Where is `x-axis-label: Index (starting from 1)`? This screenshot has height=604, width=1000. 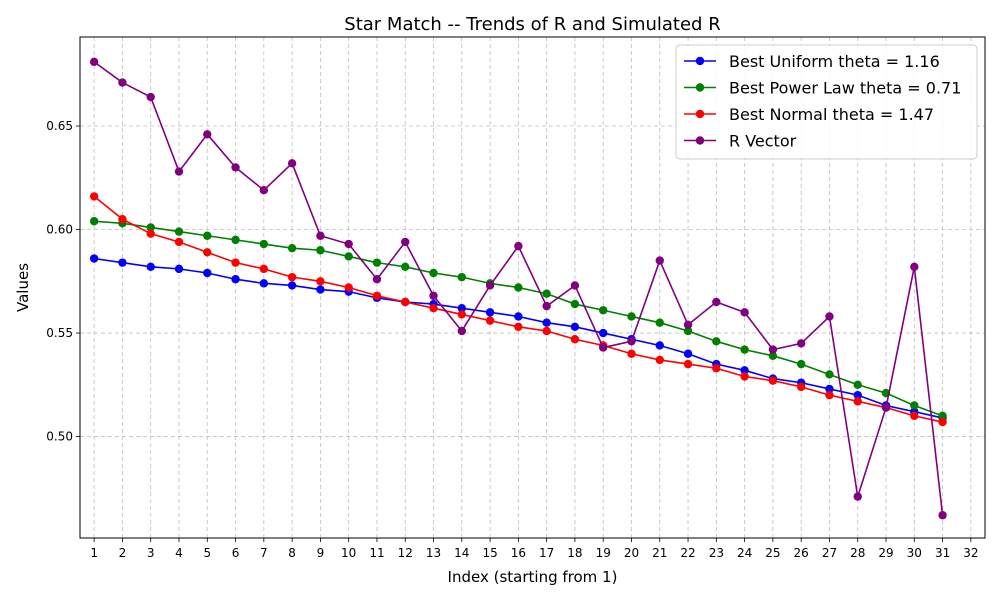 x-axis-label: Index (starting from 1) is located at coordinates (533, 577).